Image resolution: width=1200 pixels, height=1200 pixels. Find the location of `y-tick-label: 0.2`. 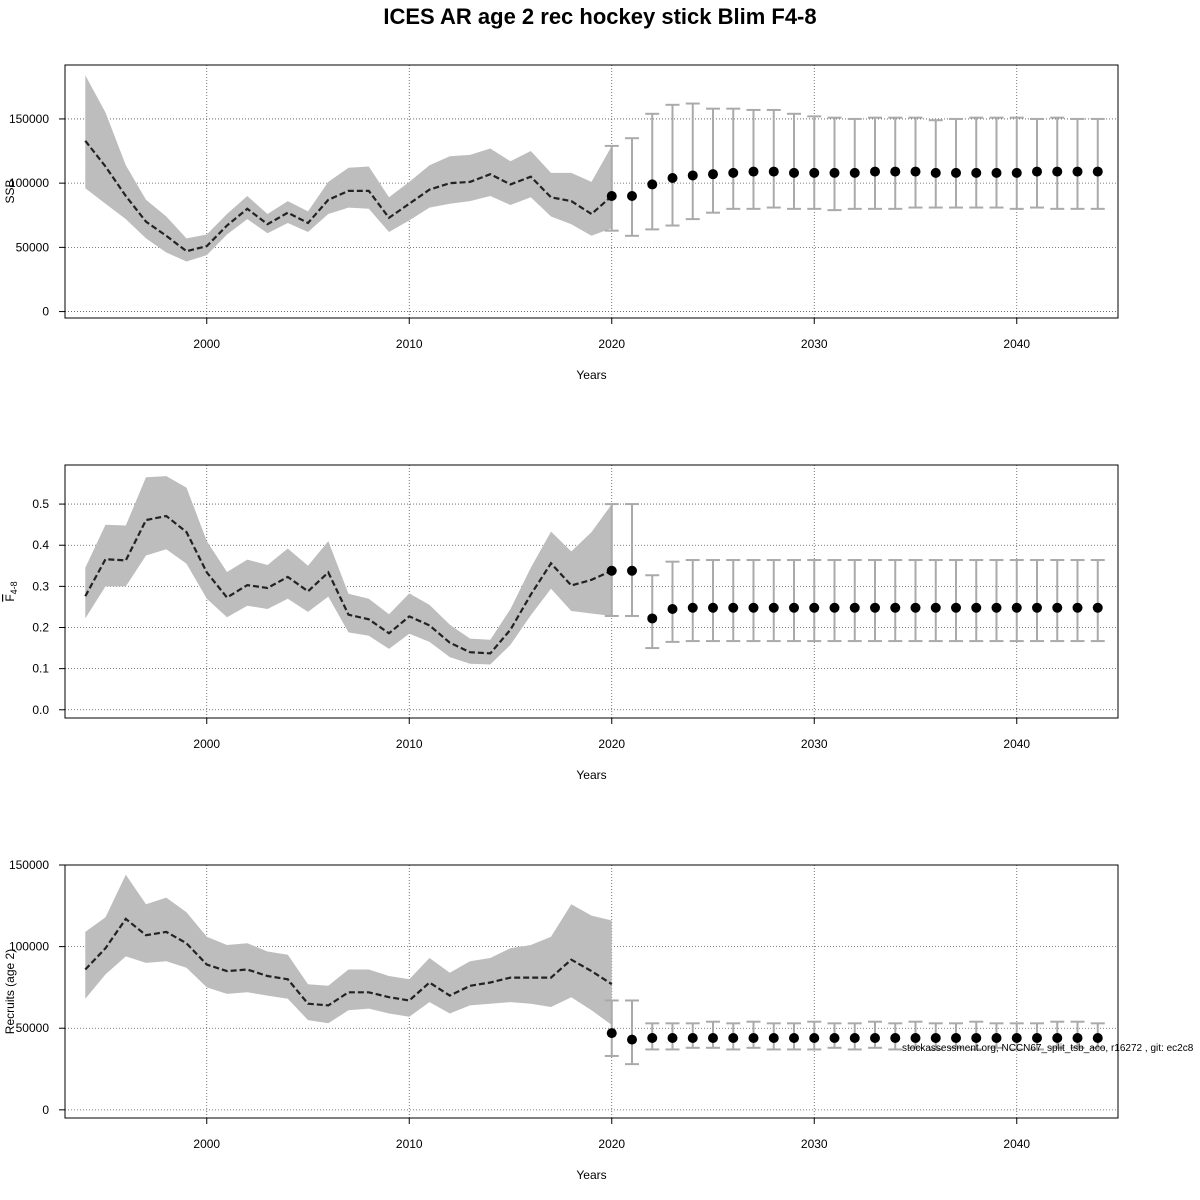

y-tick-label: 0.2 is located at coordinates (40, 627).